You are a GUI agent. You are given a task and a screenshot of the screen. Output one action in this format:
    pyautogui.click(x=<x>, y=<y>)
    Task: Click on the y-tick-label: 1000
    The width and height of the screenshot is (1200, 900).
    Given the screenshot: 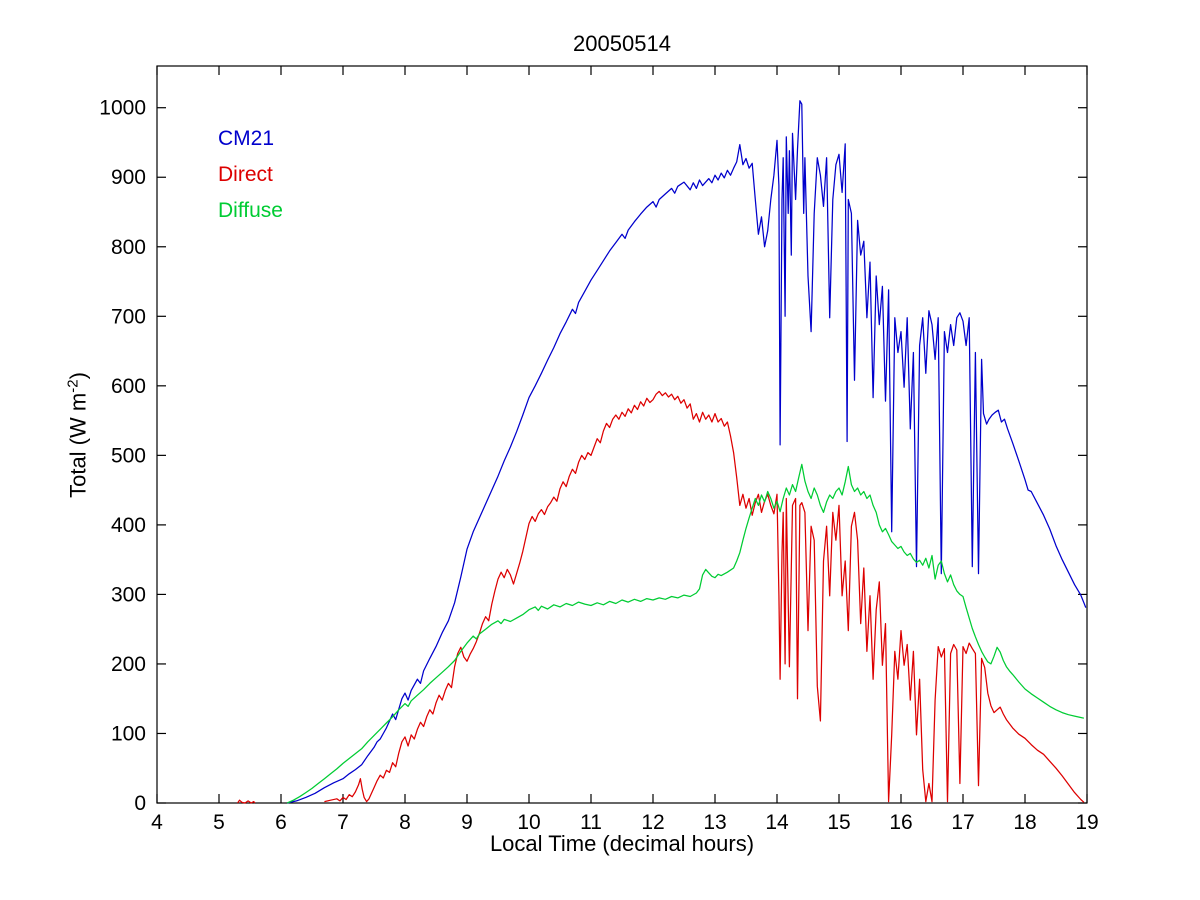 What is the action you would take?
    pyautogui.click(x=122, y=108)
    